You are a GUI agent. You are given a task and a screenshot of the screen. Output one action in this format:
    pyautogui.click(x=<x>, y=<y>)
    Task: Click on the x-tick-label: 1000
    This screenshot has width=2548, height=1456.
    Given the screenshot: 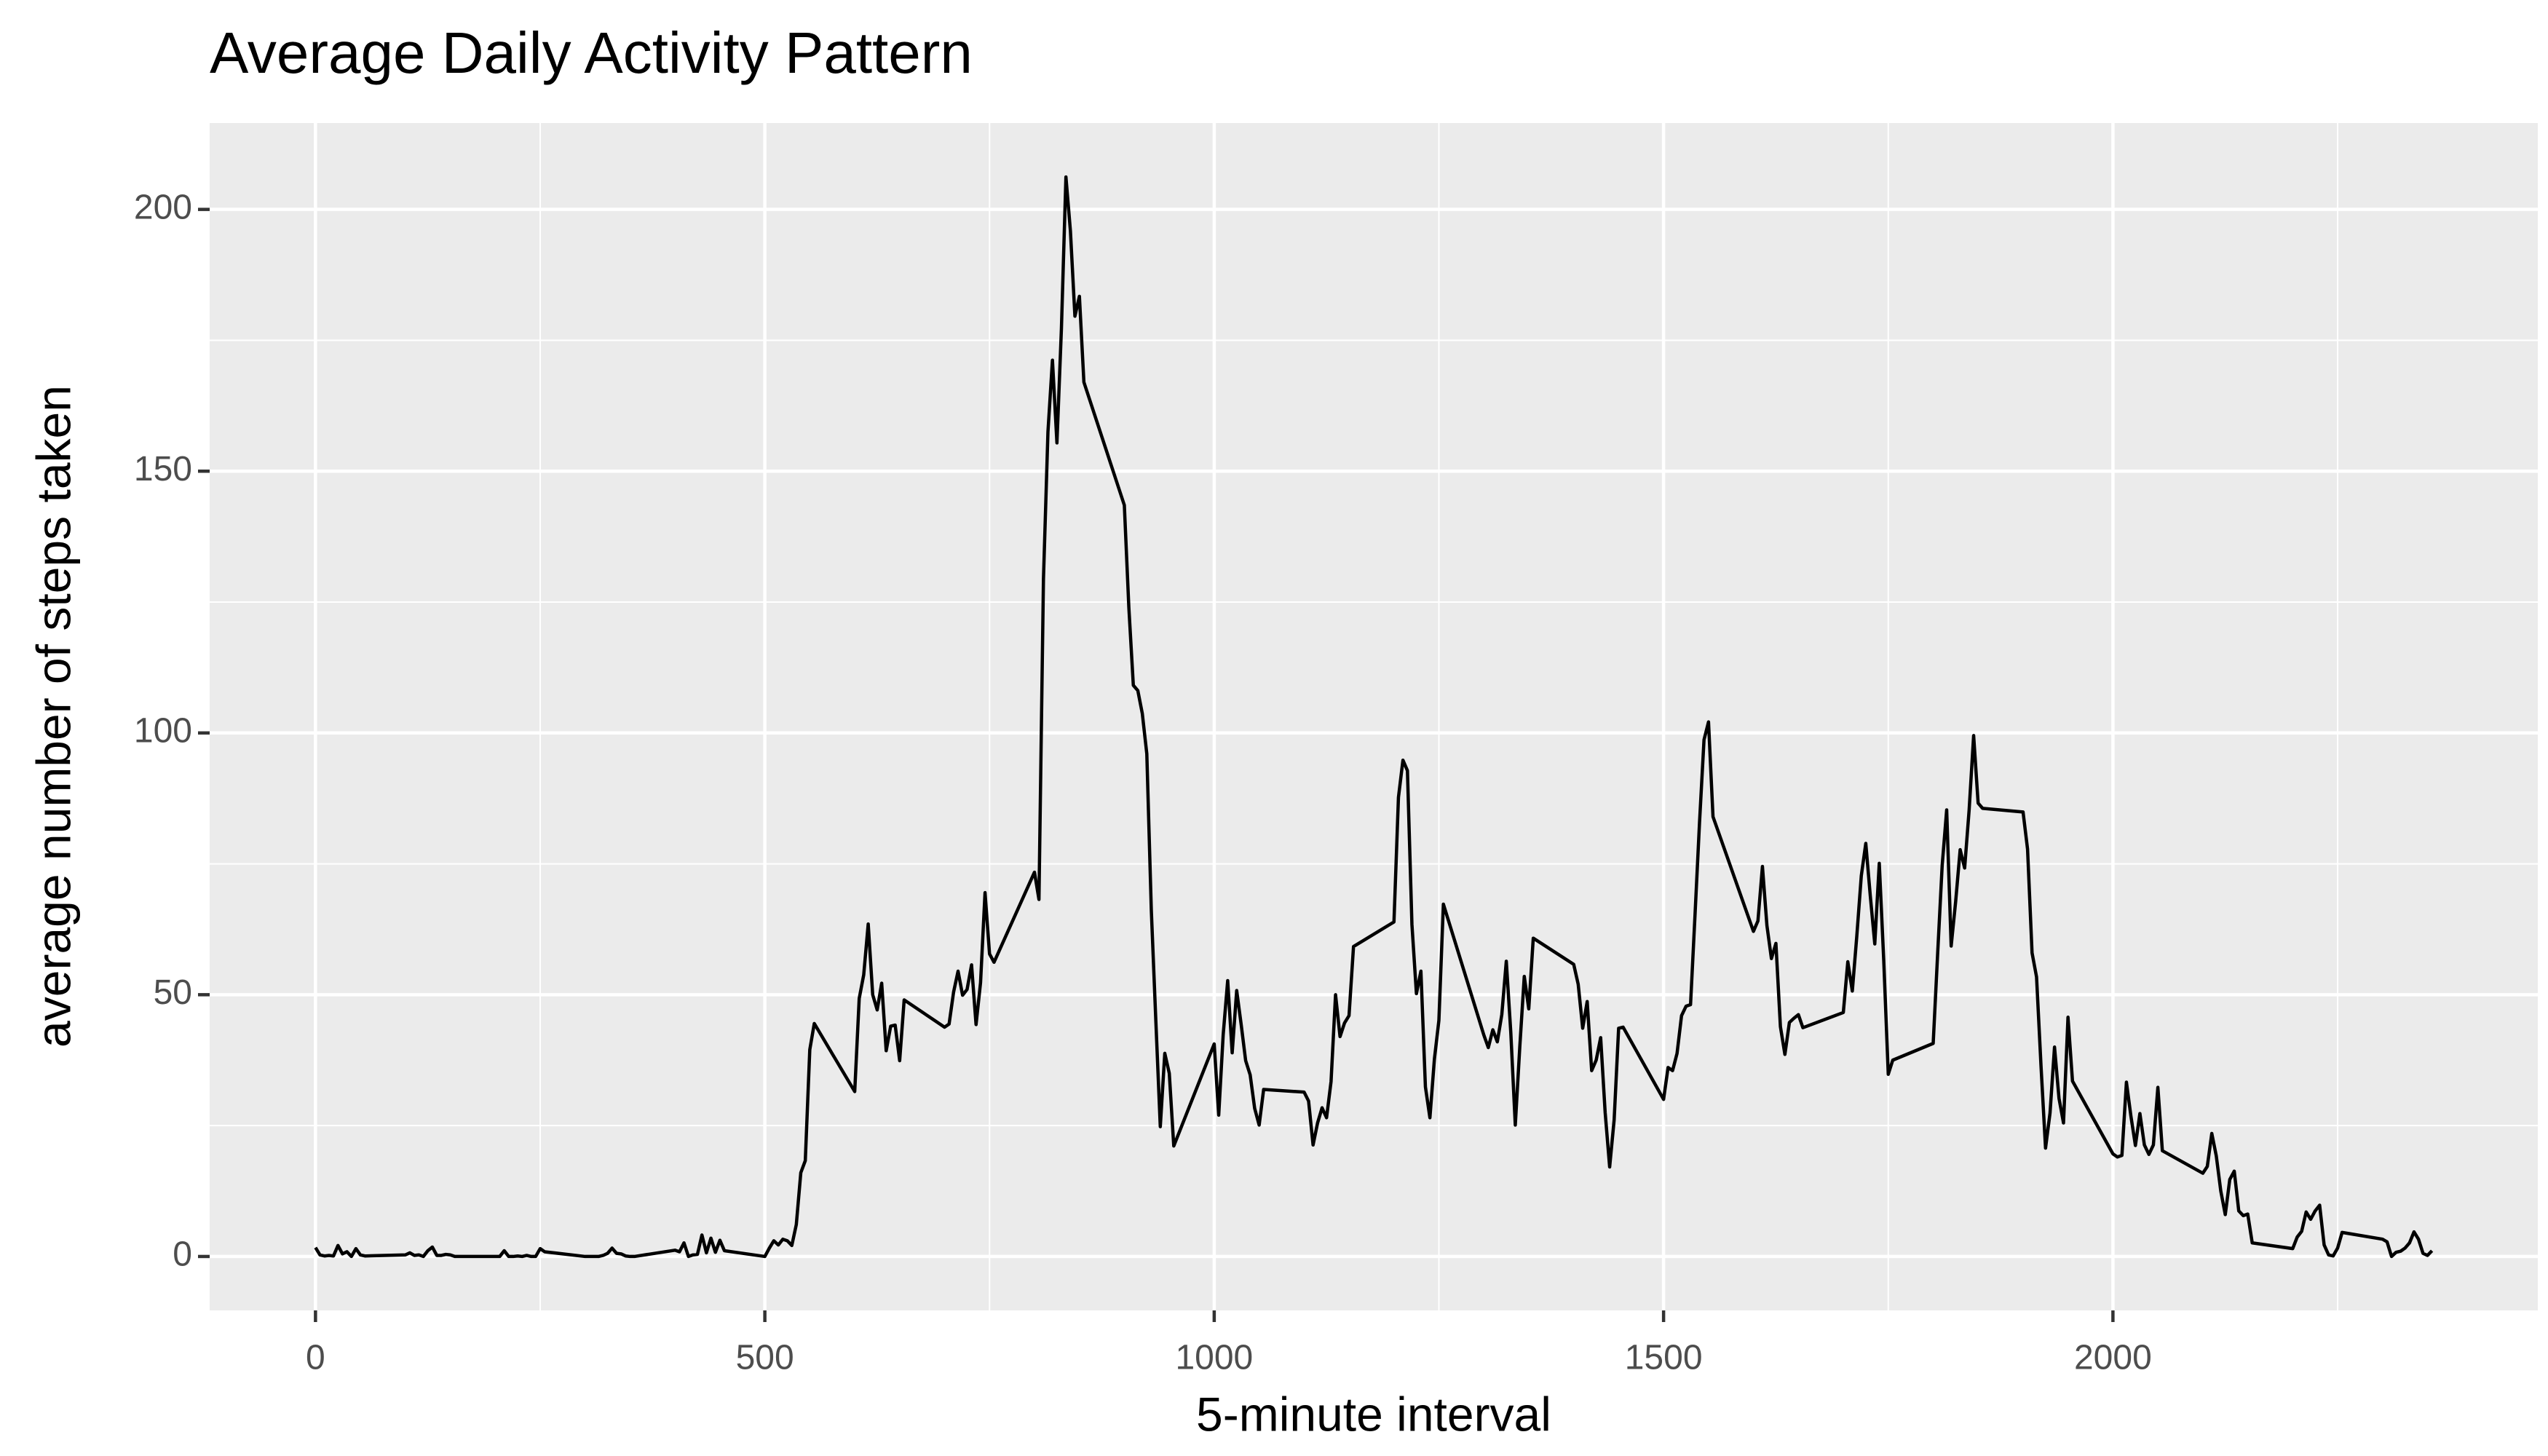 What is the action you would take?
    pyautogui.click(x=1214, y=1358)
    